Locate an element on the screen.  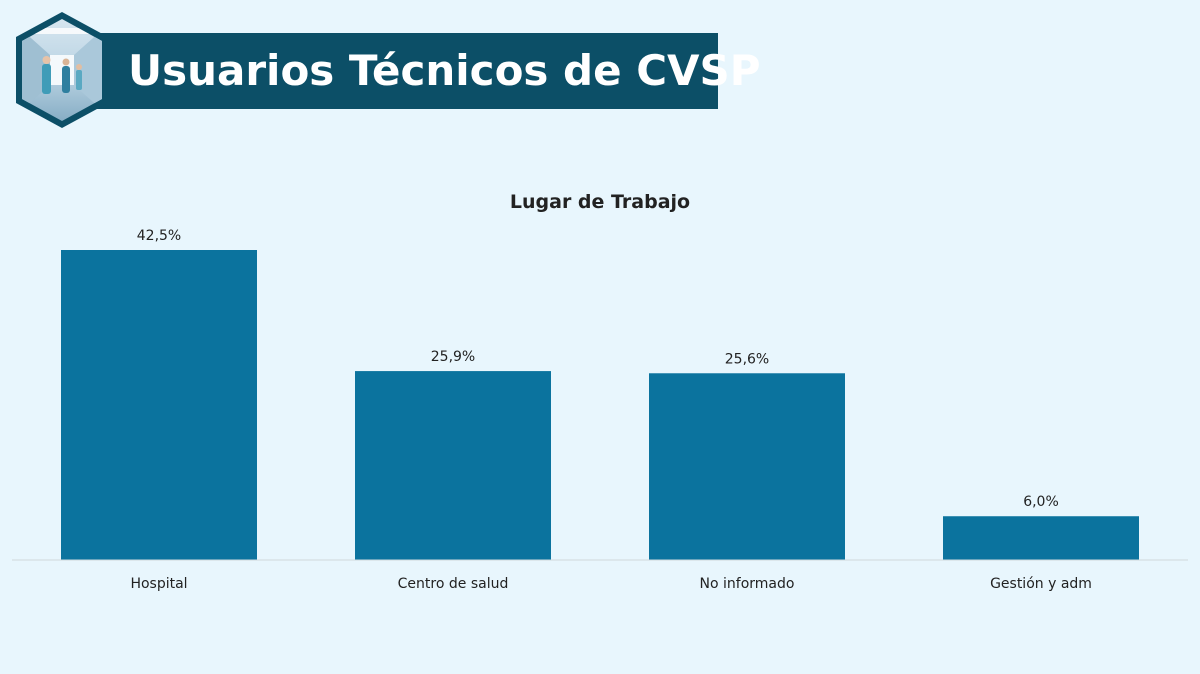
hospital-corridor-icon is located at coordinates (62, 70).